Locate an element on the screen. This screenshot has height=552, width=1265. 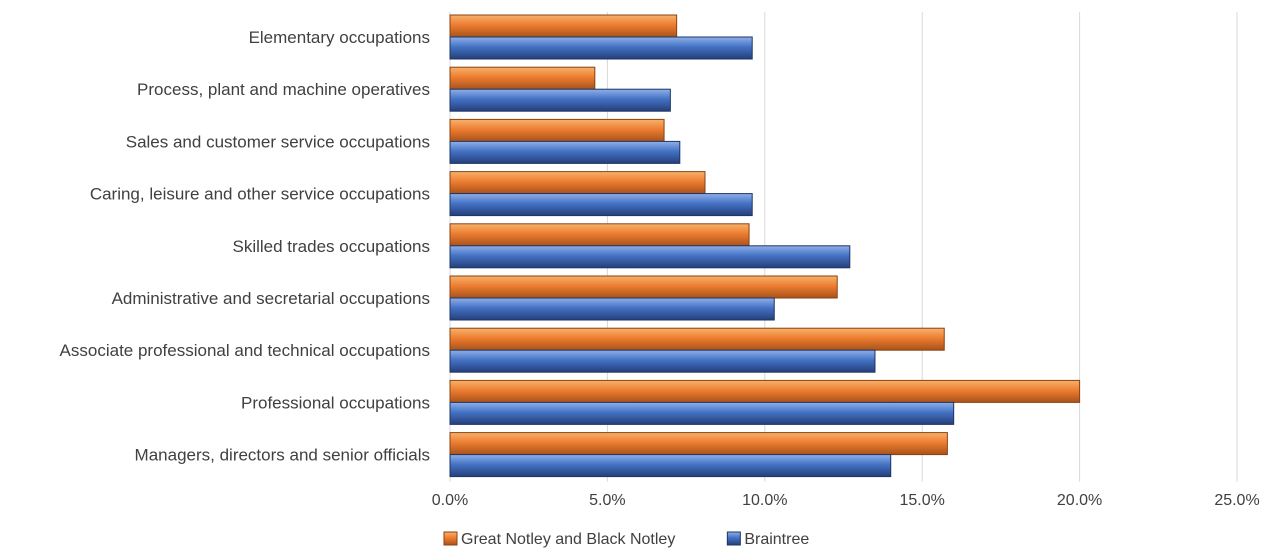
category-label: Elementary occupations is located at coordinates (339, 37).